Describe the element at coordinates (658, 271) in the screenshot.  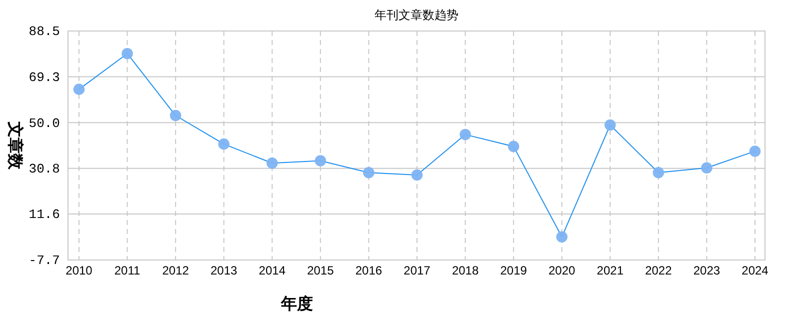
I see `x-tick-label: 2022` at that location.